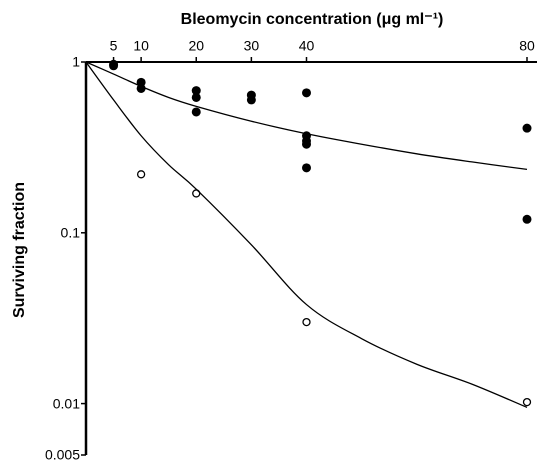 The height and width of the screenshot is (464, 546). I want to click on x-tick-label: 80, so click(527, 46).